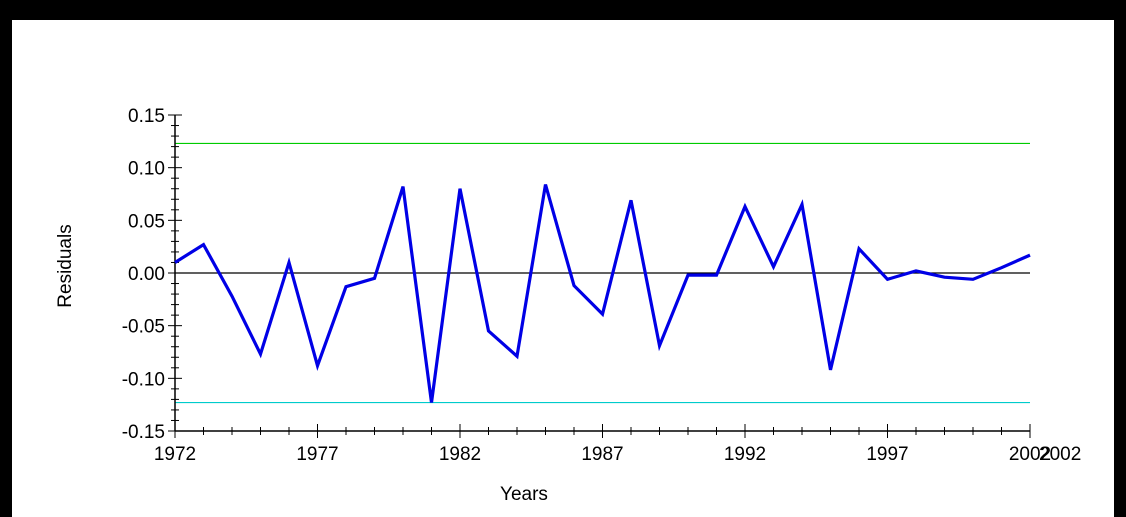  I want to click on y-tick-label: -0.05, so click(143, 327).